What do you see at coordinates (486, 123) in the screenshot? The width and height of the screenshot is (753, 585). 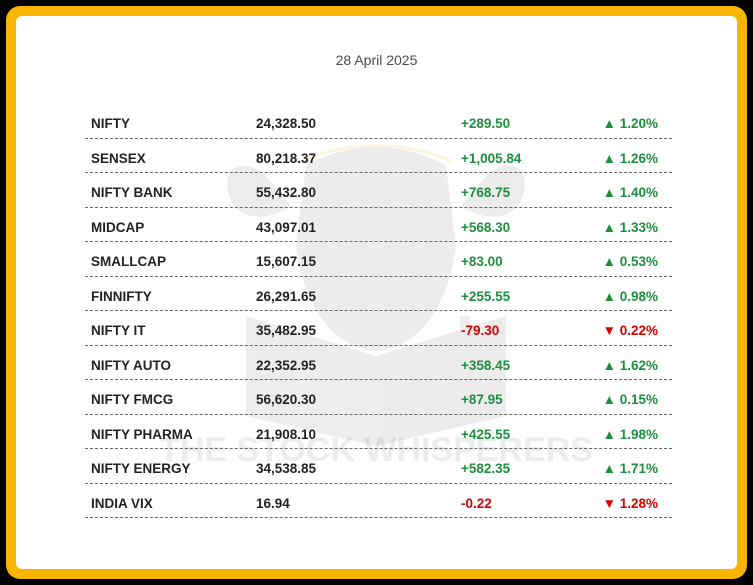 I see `index-change: +289.50` at bounding box center [486, 123].